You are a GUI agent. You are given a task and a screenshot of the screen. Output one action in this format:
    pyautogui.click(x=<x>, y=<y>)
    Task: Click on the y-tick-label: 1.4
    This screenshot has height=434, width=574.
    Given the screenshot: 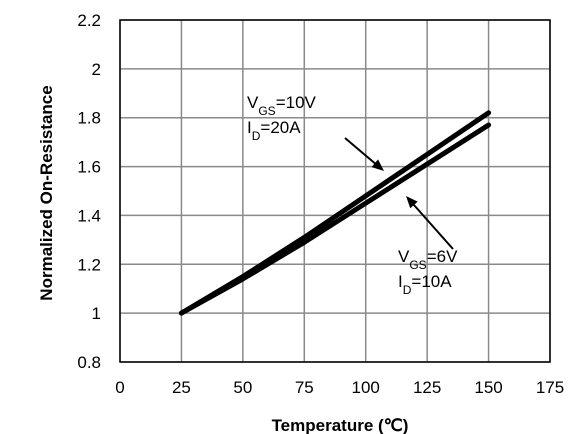 What is the action you would take?
    pyautogui.click(x=89, y=215)
    